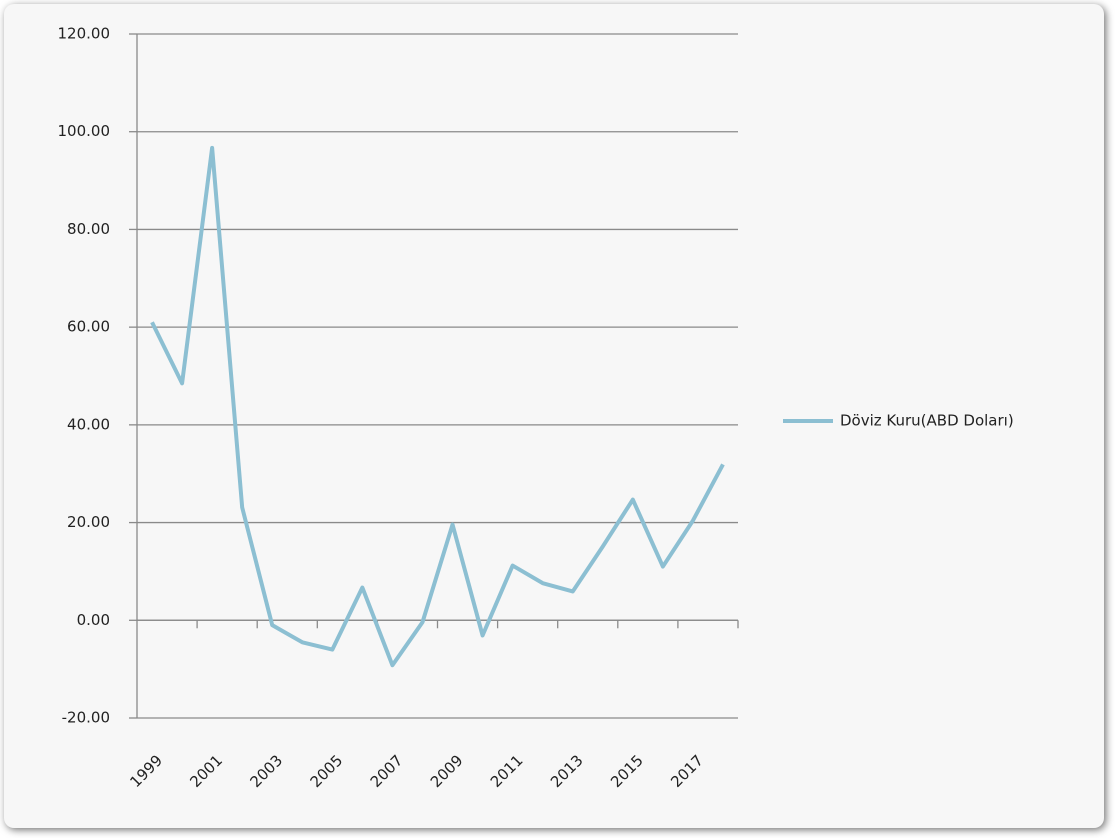 The width and height of the screenshot is (1115, 838). What do you see at coordinates (88, 327) in the screenshot?
I see `y-tick-label: 60.00` at bounding box center [88, 327].